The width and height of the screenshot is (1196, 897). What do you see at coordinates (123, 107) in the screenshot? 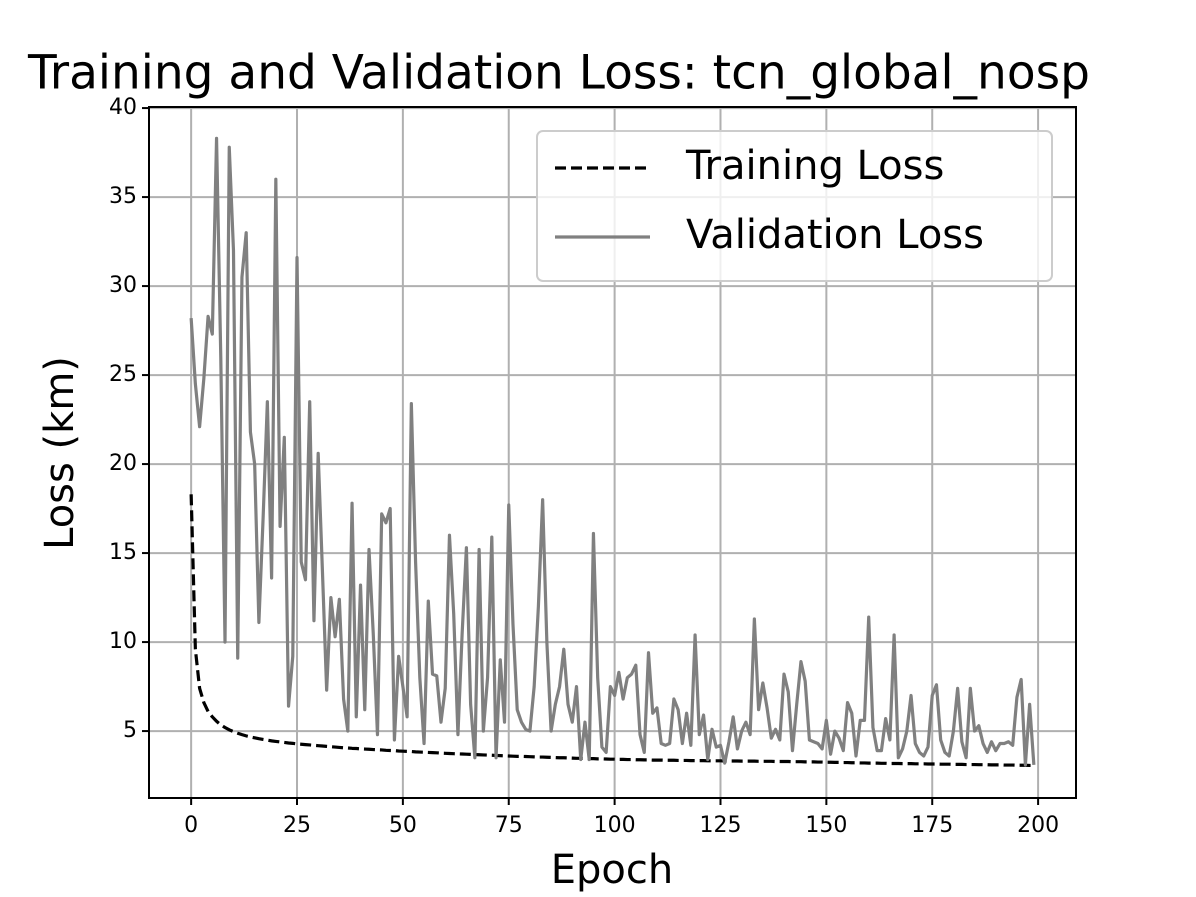
I see `y-tick-label: 40` at bounding box center [123, 107].